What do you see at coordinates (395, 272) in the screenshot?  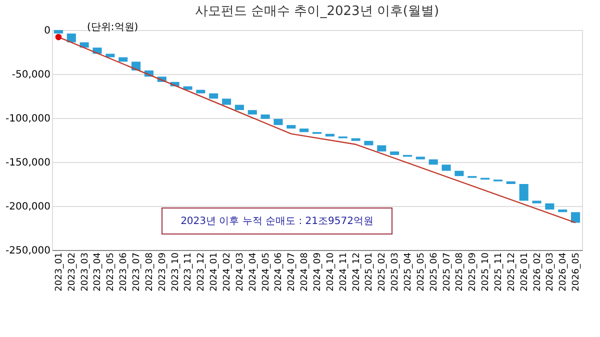 I see `x-tick-label: 2025_03` at bounding box center [395, 272].